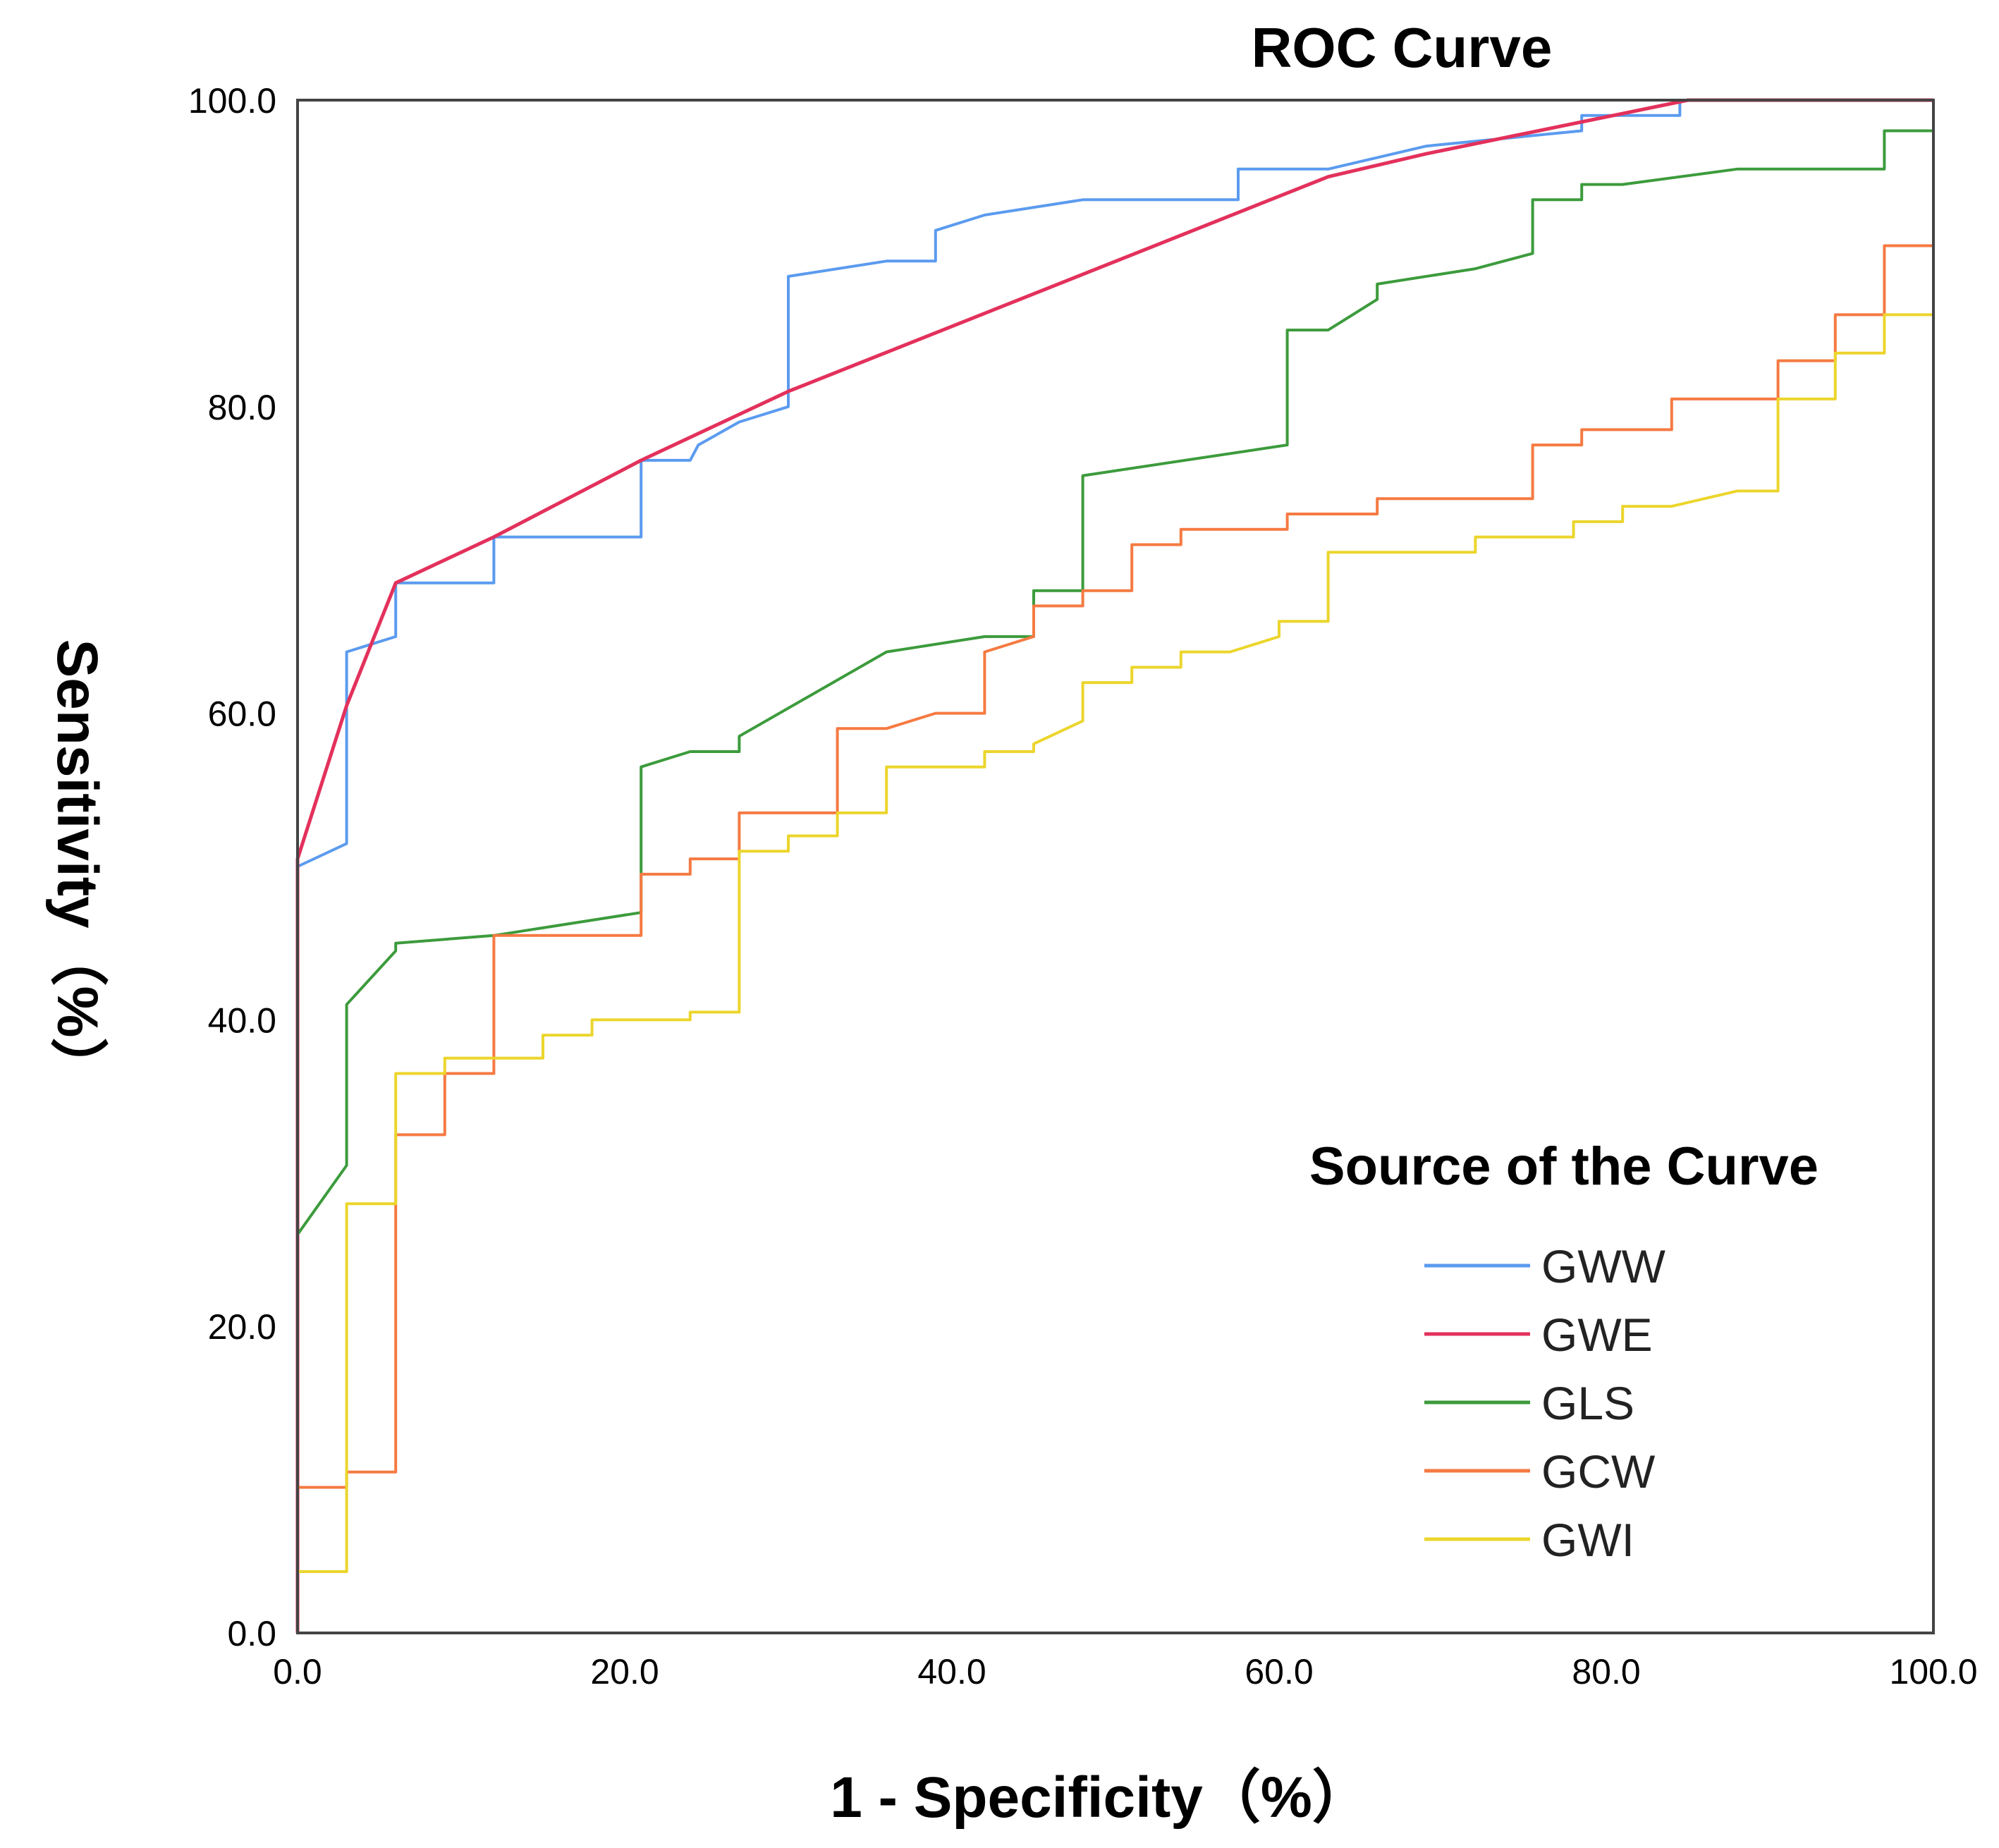 The image size is (1999, 1848). What do you see at coordinates (242, 1327) in the screenshot?
I see `y-tick-label: 20.0` at bounding box center [242, 1327].